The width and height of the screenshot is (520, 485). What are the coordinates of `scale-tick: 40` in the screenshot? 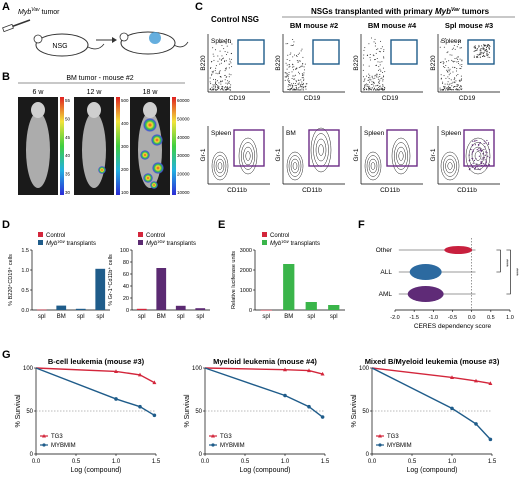 It's located at (68, 155).